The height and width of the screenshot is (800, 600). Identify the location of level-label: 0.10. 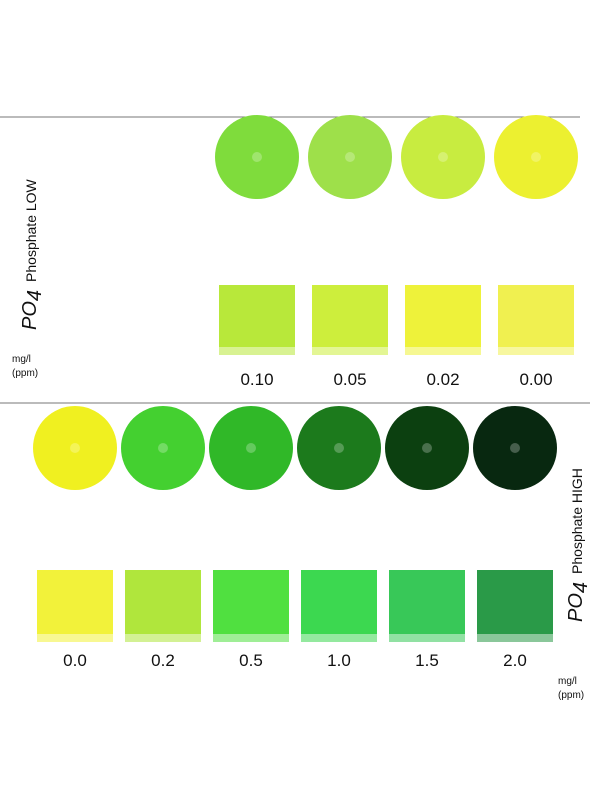
(256, 379).